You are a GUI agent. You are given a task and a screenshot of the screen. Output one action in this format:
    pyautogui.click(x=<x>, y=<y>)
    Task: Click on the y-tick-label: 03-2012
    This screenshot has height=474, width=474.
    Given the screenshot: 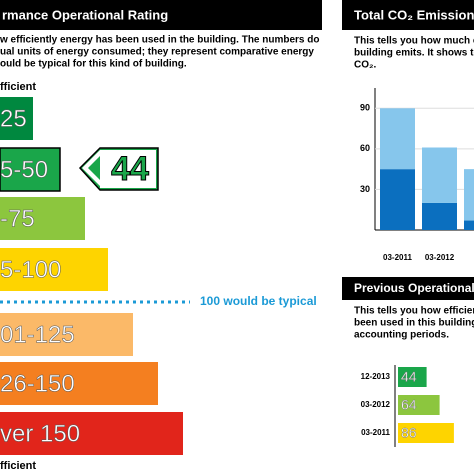 What is the action you would take?
    pyautogui.click(x=376, y=404)
    